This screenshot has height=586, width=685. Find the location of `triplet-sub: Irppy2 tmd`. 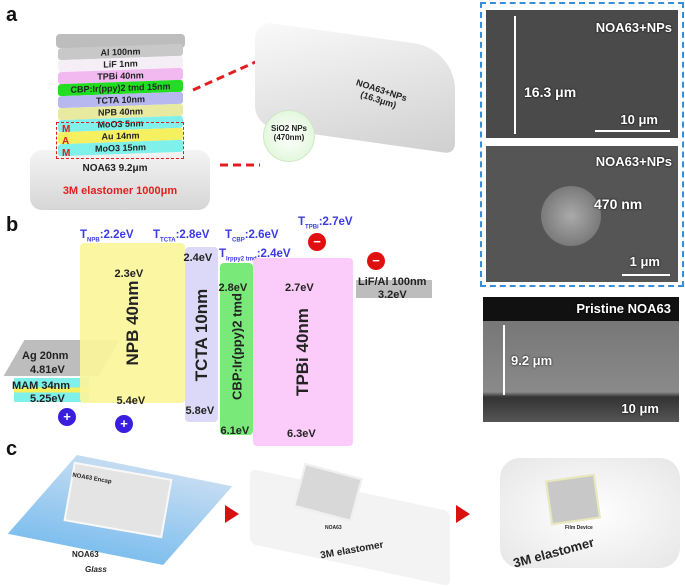

triplet-sub: Irppy2 tmd is located at coordinates (241, 259).